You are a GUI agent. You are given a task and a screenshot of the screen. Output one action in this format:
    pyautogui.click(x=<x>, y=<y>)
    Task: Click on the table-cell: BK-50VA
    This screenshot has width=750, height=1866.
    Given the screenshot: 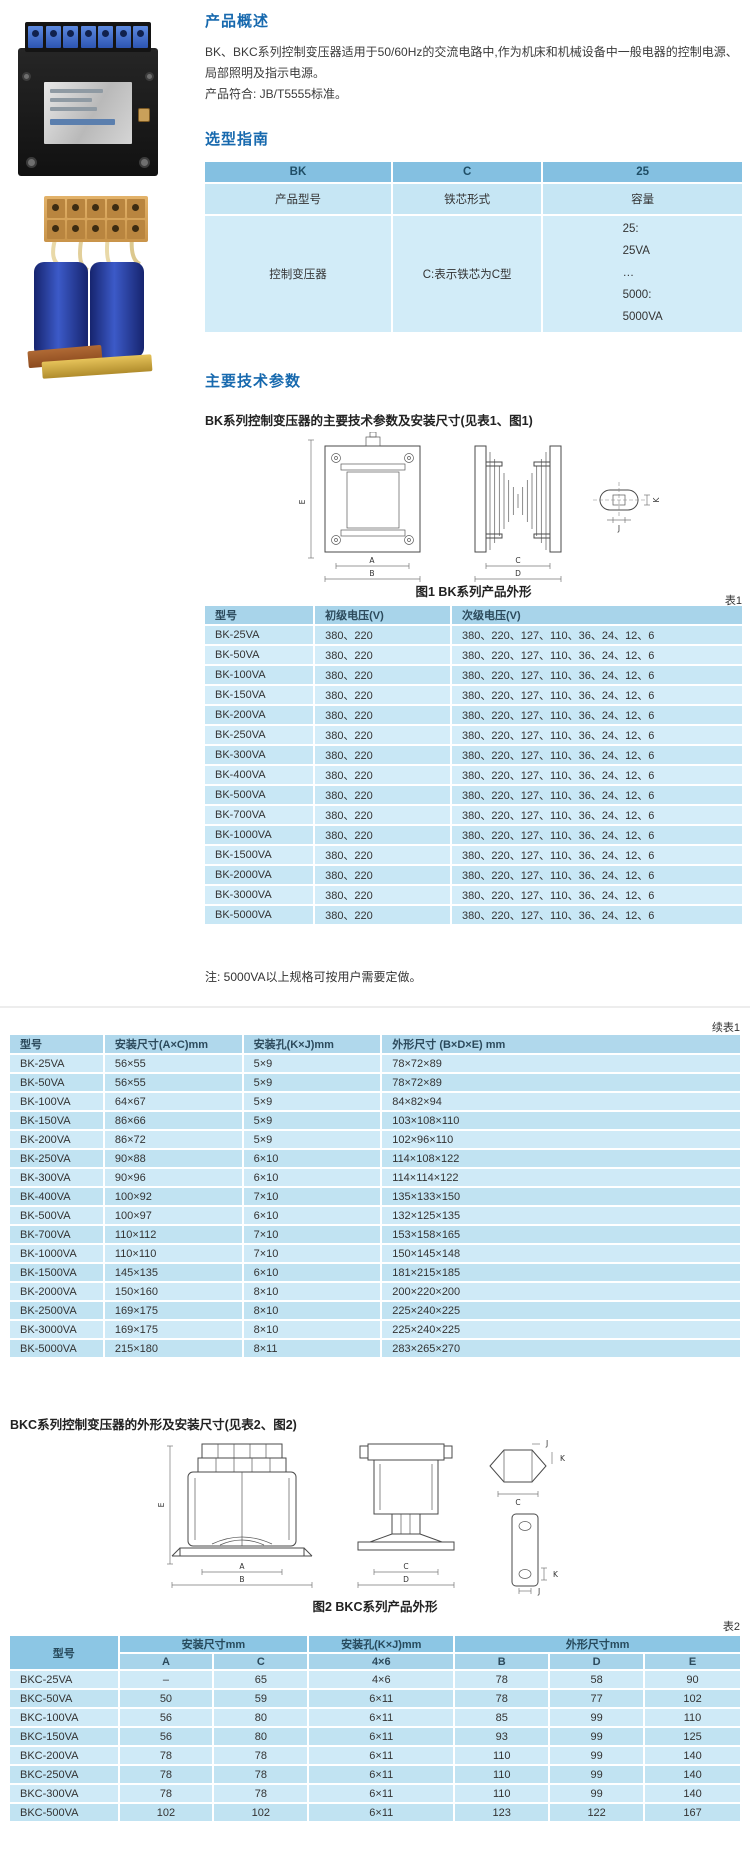 What is the action you would take?
    pyautogui.click(x=260, y=656)
    